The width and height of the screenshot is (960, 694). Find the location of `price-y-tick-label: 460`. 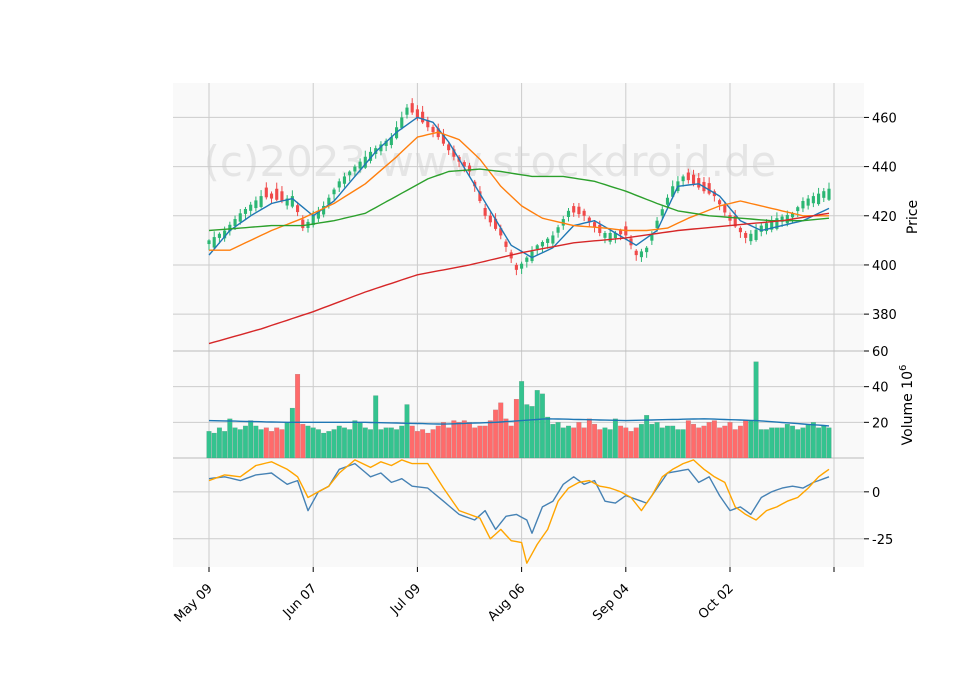

price-y-tick-label: 460 is located at coordinates (884, 118).